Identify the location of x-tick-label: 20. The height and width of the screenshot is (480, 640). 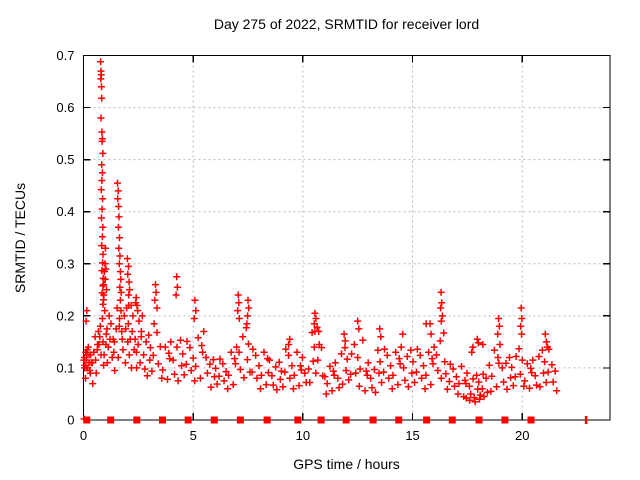
(522, 435).